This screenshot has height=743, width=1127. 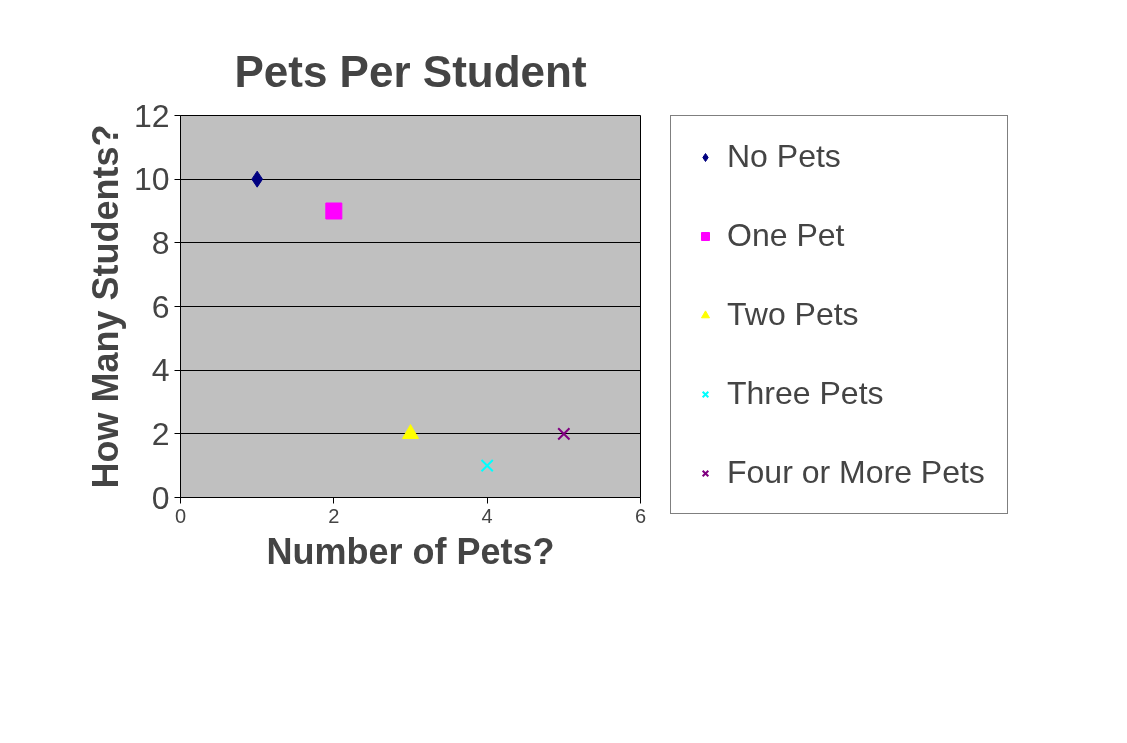 I want to click on legend-label: One Pet, so click(x=786, y=235).